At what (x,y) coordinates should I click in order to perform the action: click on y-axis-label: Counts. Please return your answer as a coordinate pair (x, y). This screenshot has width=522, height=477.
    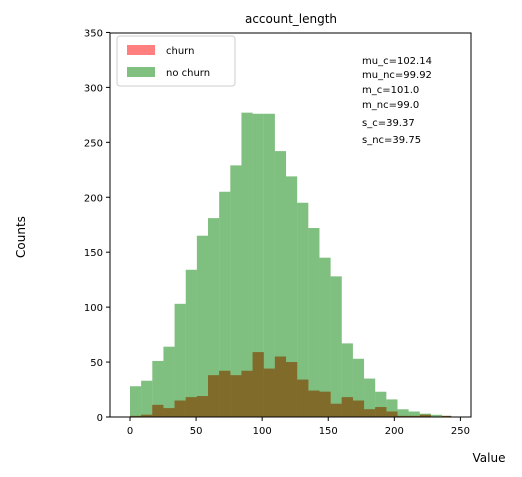
    Looking at the image, I should click on (21, 237).